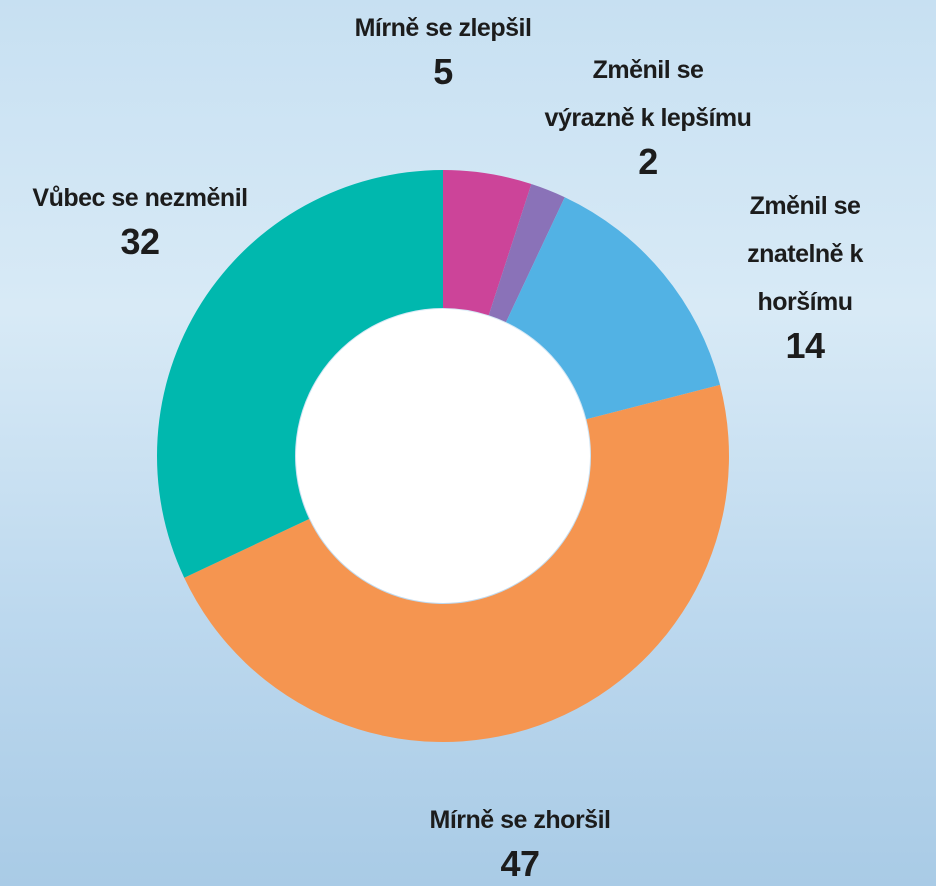  I want to click on slice-label: Změnil se výrazně k lepšímu 2, so click(648, 114).